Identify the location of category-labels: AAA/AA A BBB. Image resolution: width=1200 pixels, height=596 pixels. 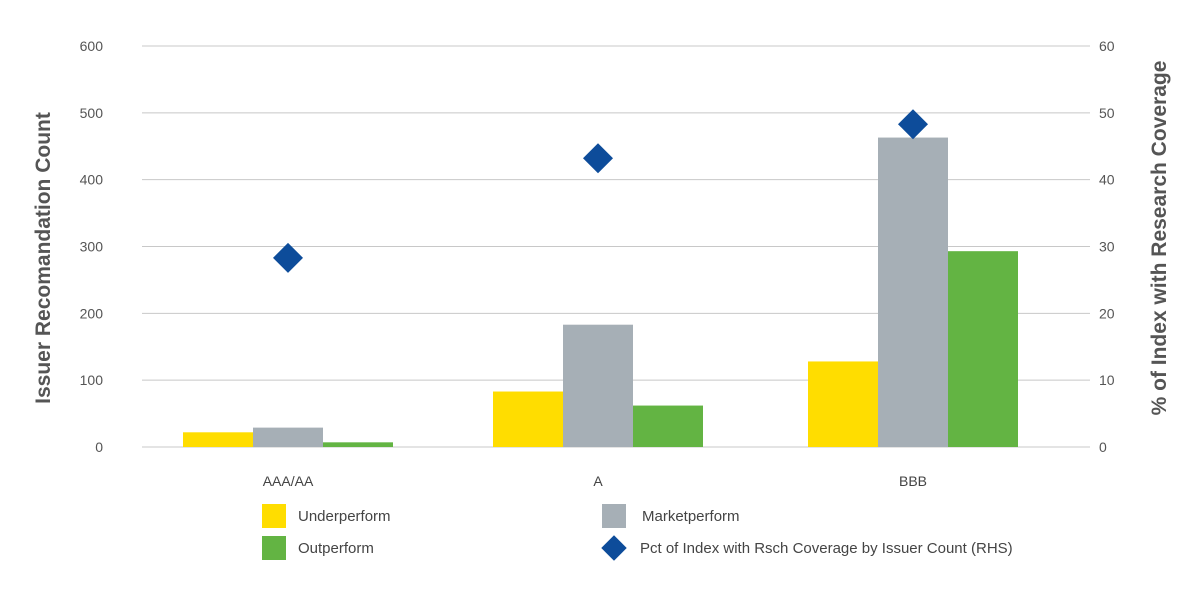
(595, 481).